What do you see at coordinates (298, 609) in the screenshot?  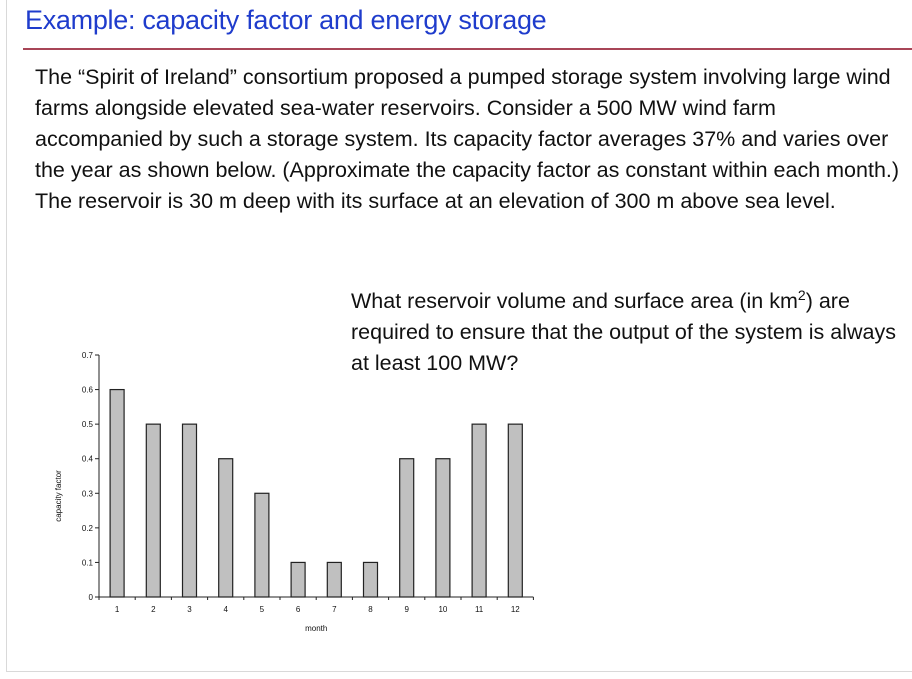 I see `x-tick-label: 6` at bounding box center [298, 609].